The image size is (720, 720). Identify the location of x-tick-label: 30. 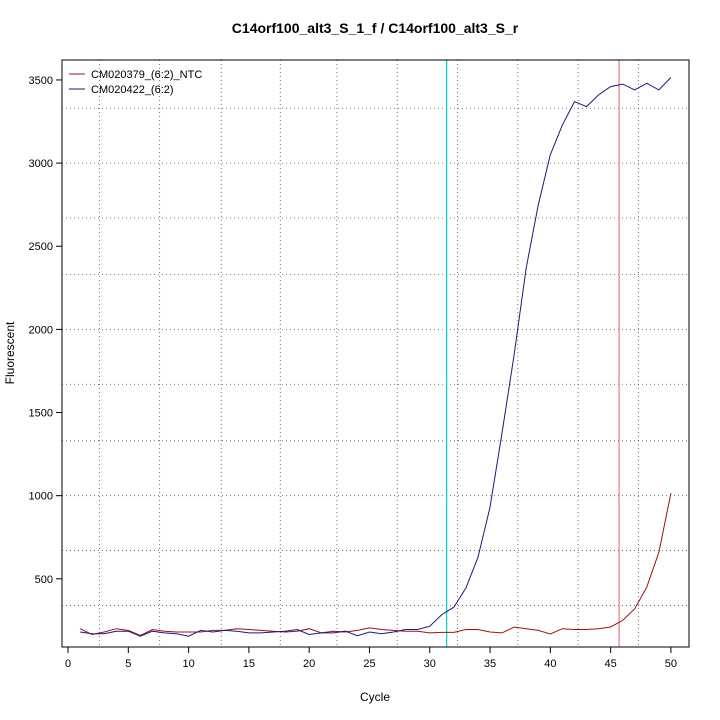
(430, 664).